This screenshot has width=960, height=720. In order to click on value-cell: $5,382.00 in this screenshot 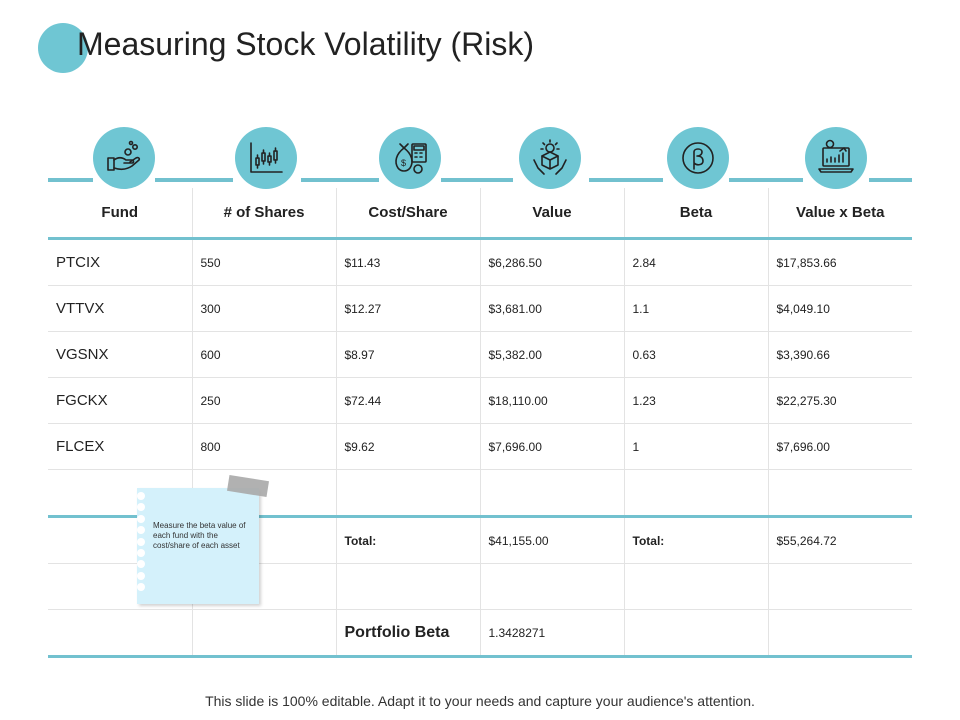, I will do `click(552, 354)`.